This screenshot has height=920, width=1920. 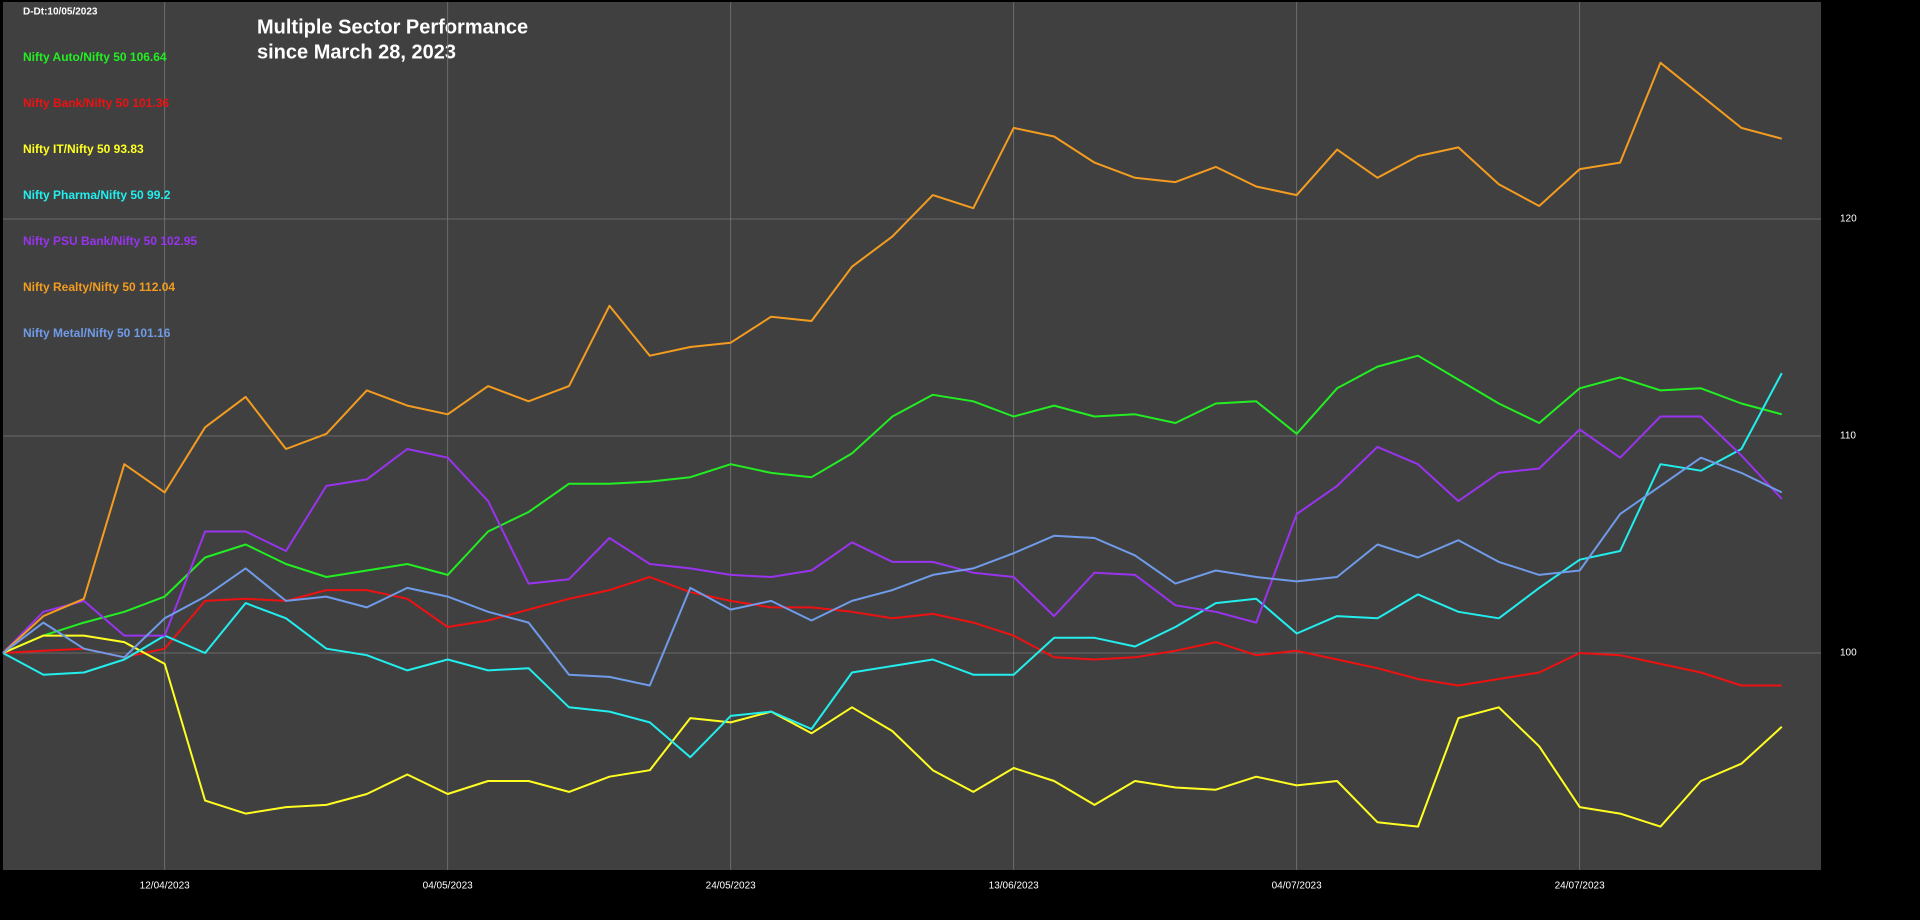 I want to click on y-tick-label: 110, so click(x=1848, y=436).